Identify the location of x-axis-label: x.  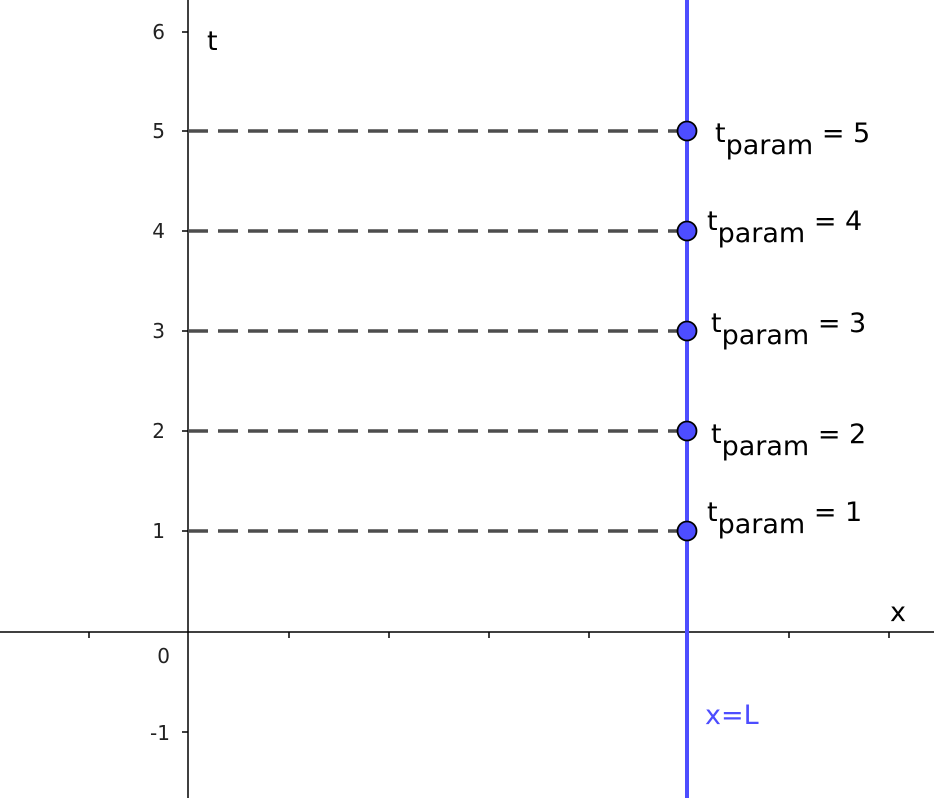
(898, 612).